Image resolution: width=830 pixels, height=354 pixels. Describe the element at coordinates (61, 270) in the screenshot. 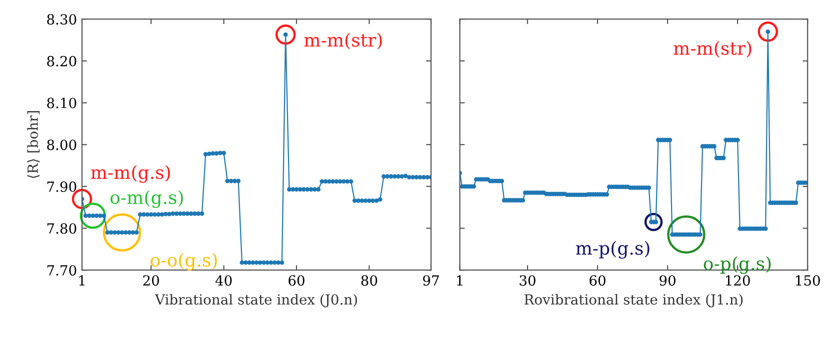

I see `y-tick-label: 7.70` at that location.